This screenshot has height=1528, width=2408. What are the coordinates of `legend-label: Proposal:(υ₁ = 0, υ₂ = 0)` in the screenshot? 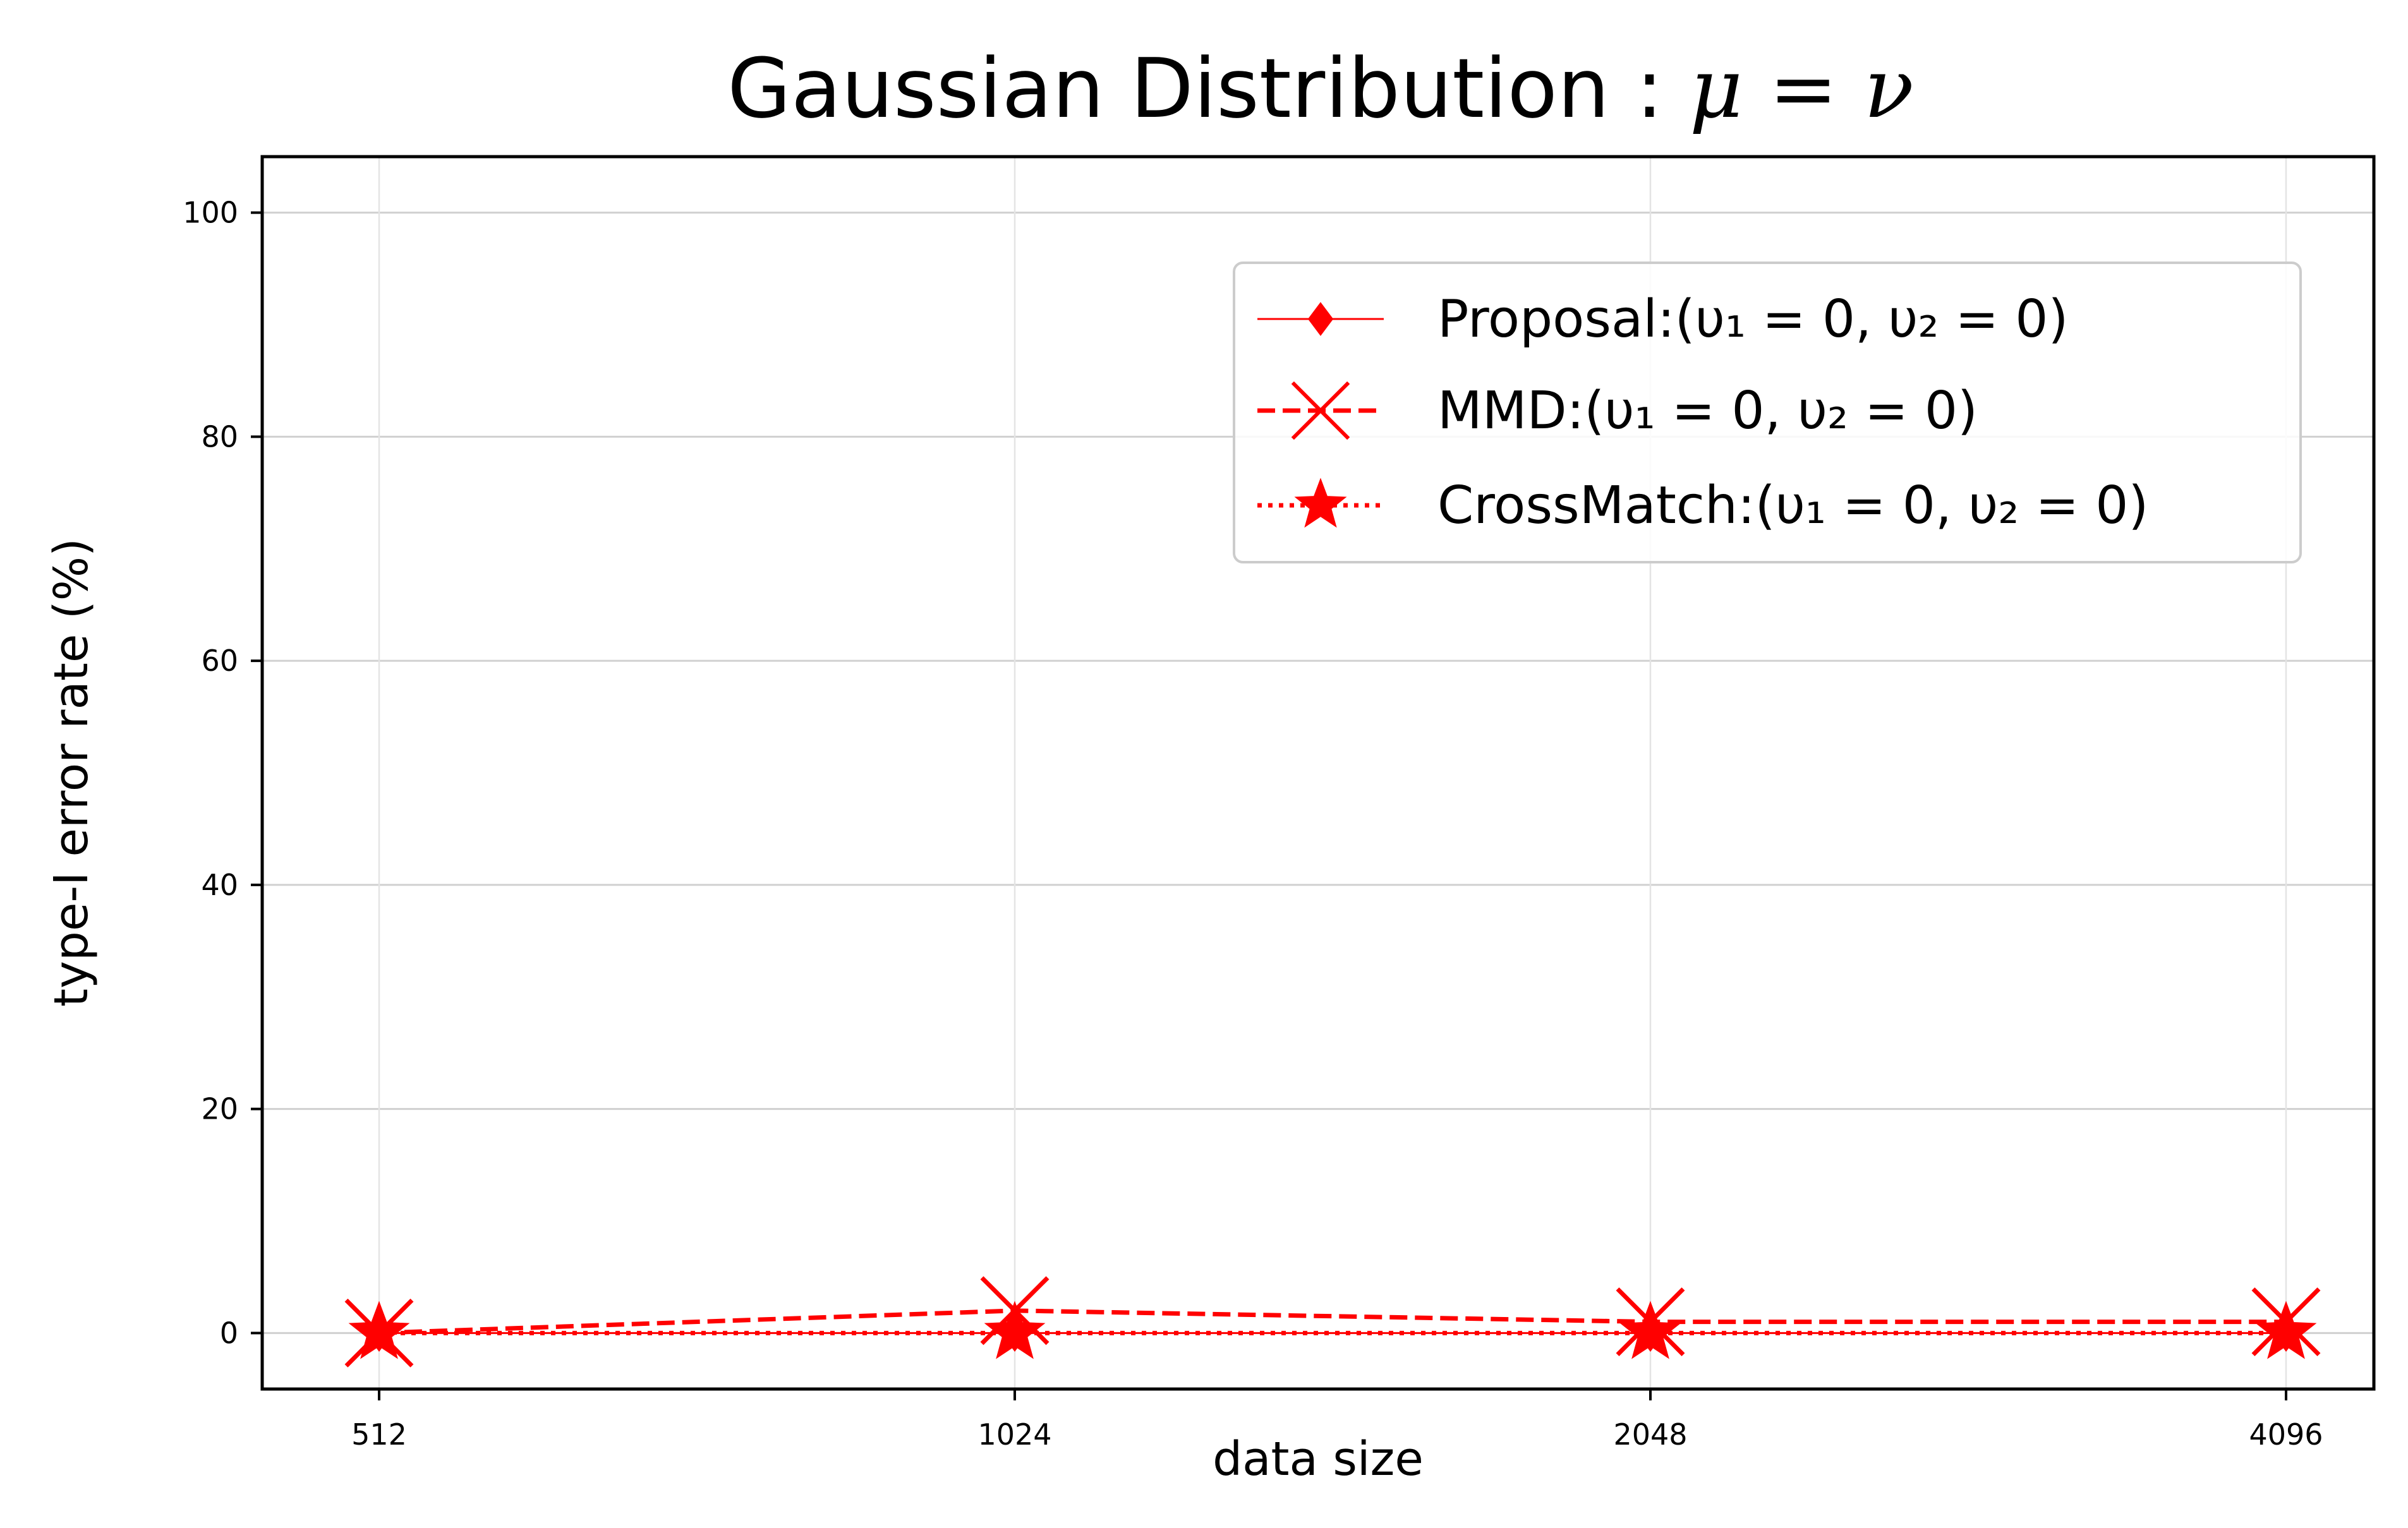 It's located at (1753, 319).